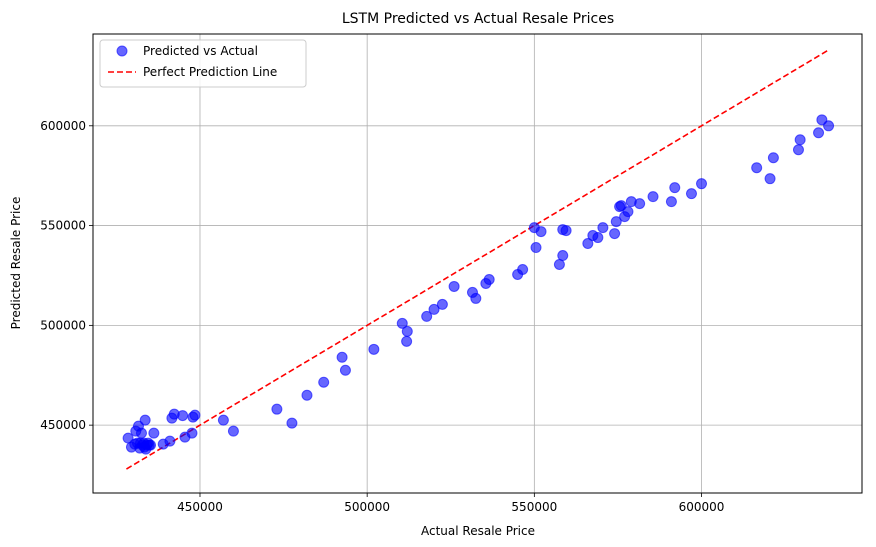 The image size is (876, 547). I want to click on x-tick-label: 600000, so click(702, 507).